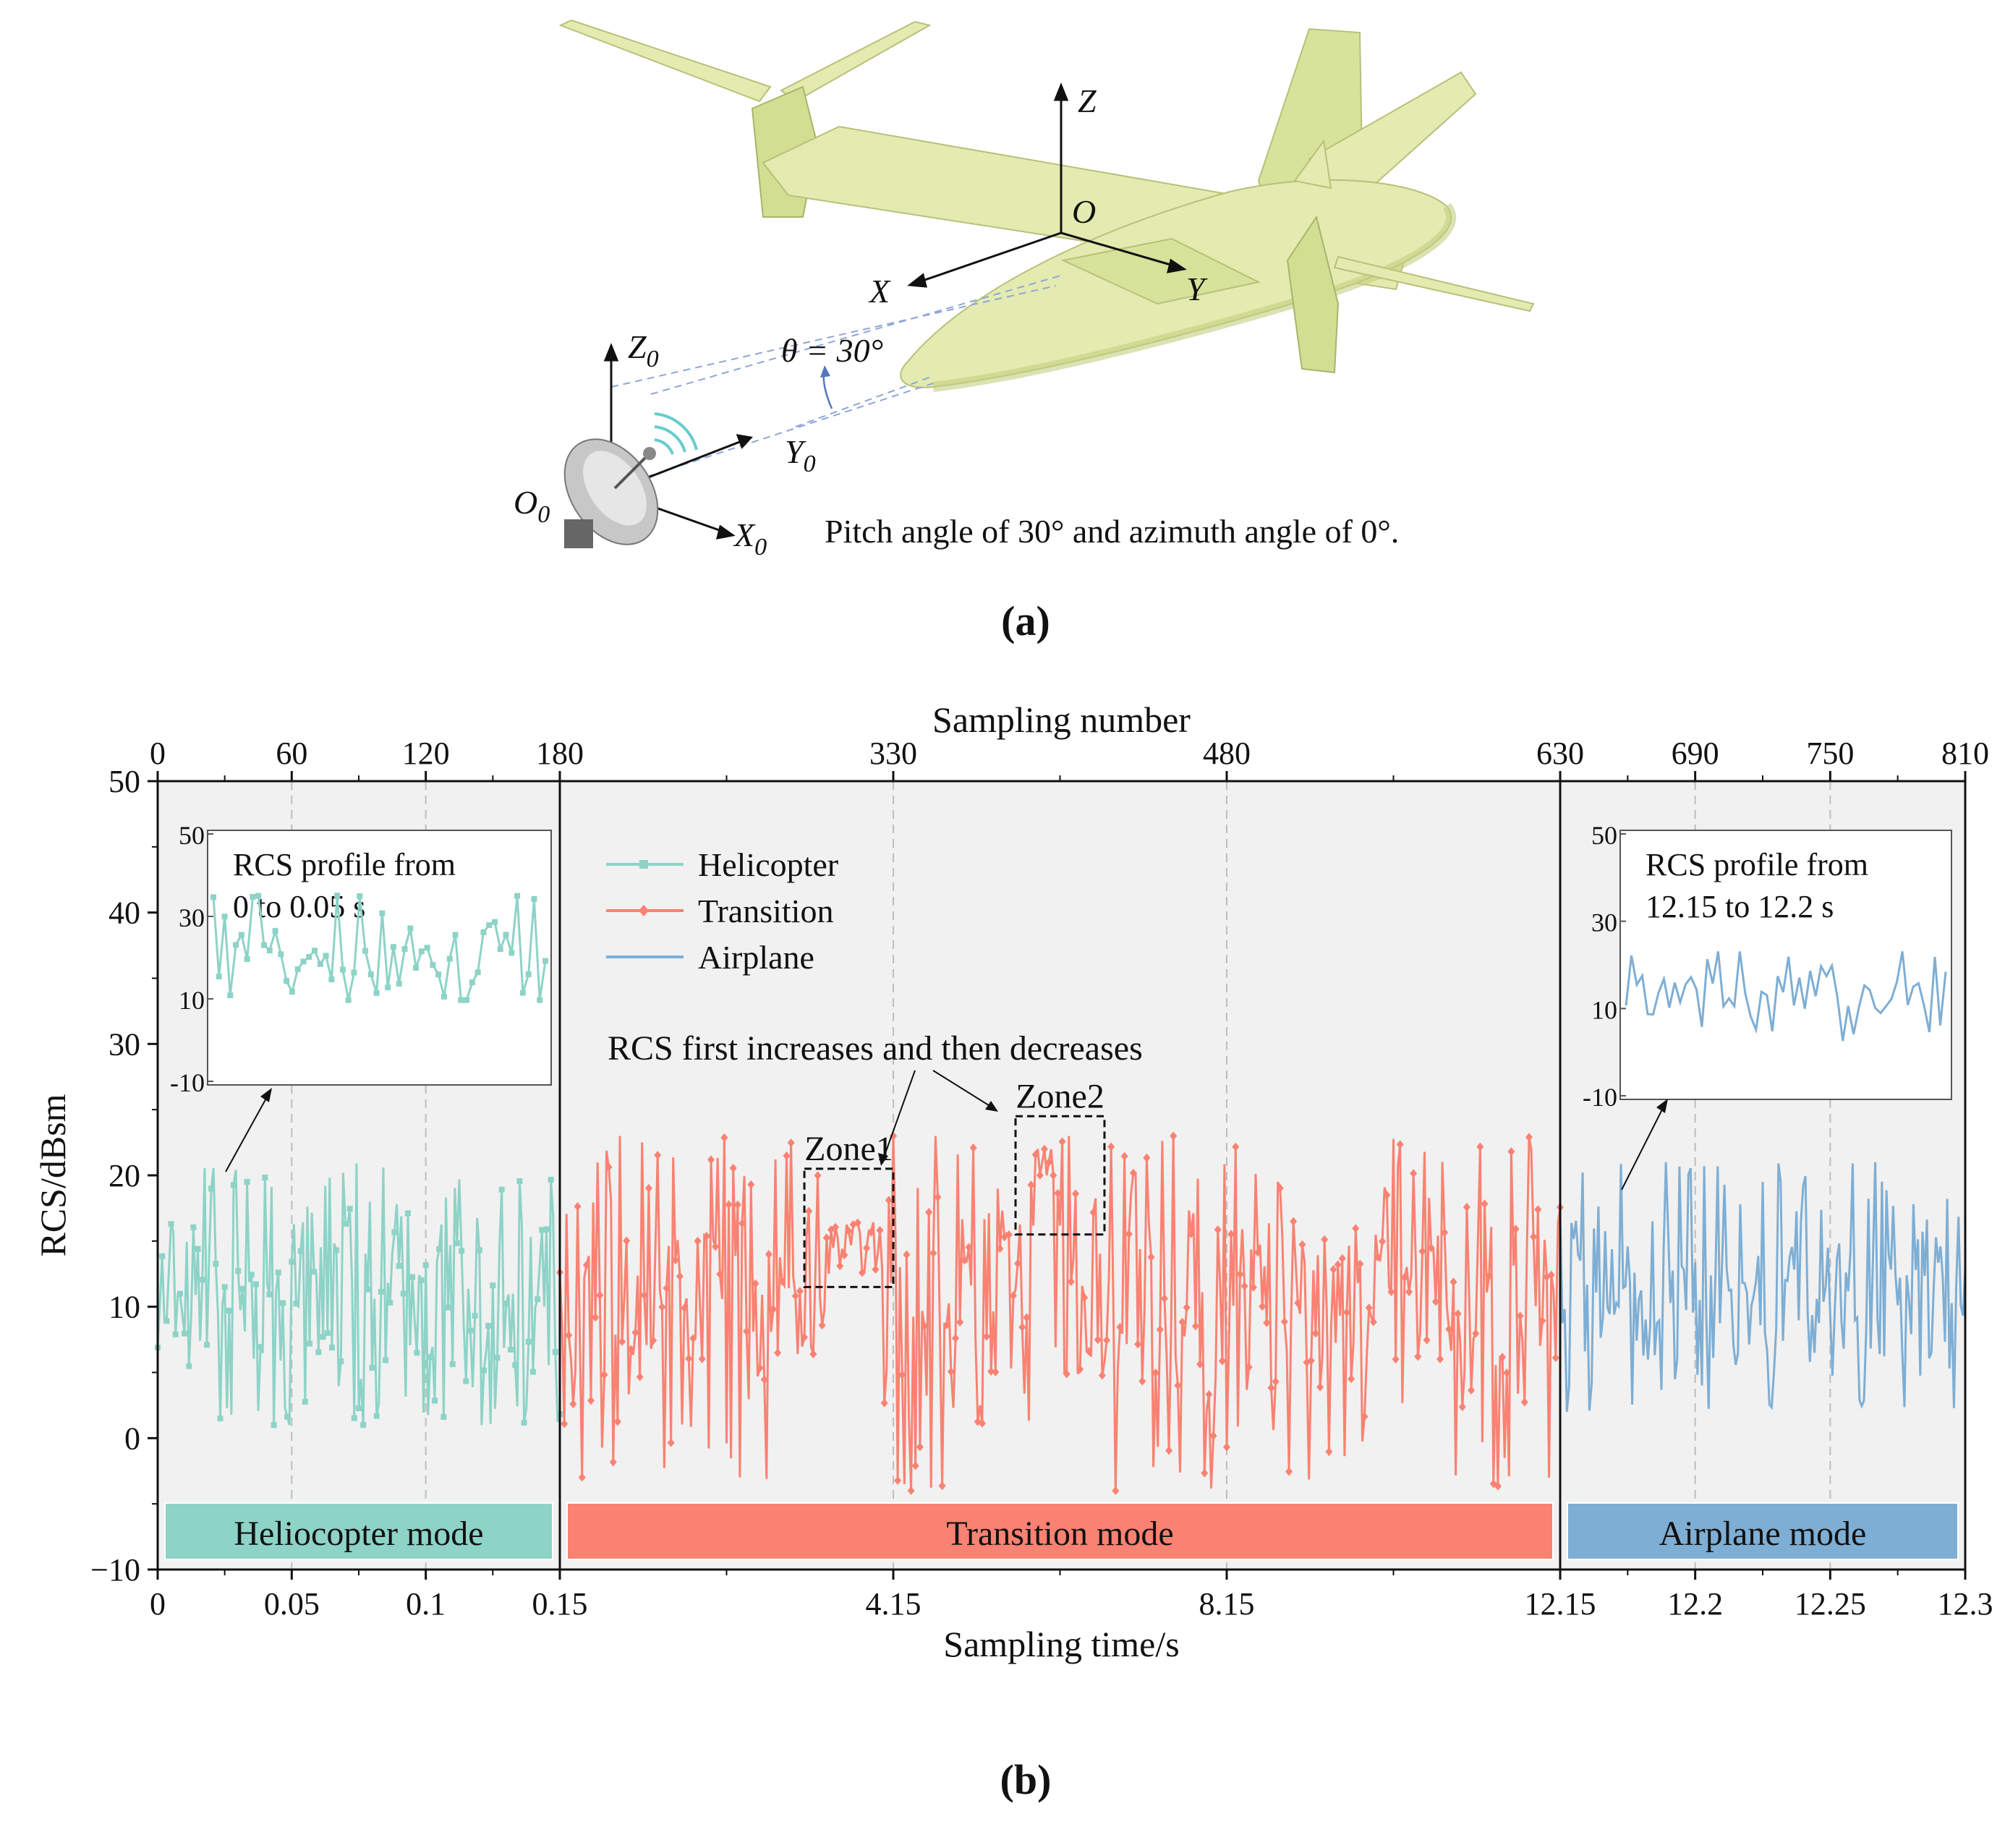  What do you see at coordinates (124, 913) in the screenshot?
I see `y-tick-label: 40` at bounding box center [124, 913].